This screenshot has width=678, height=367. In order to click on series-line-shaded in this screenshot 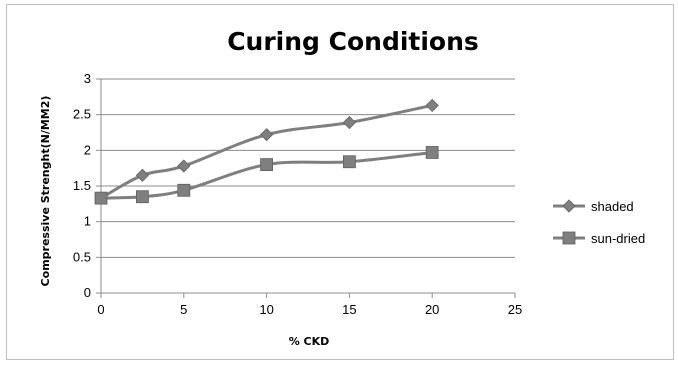, I will do `click(266, 151)`.